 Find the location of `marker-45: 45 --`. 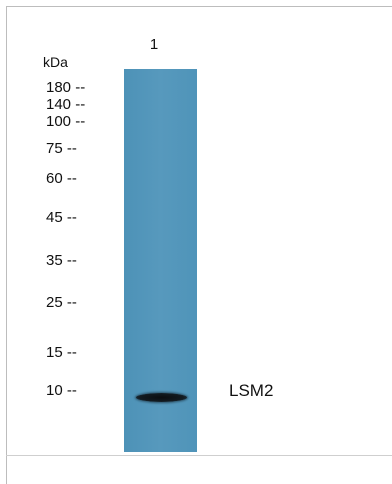

marker-45: 45 -- is located at coordinates (61, 217).